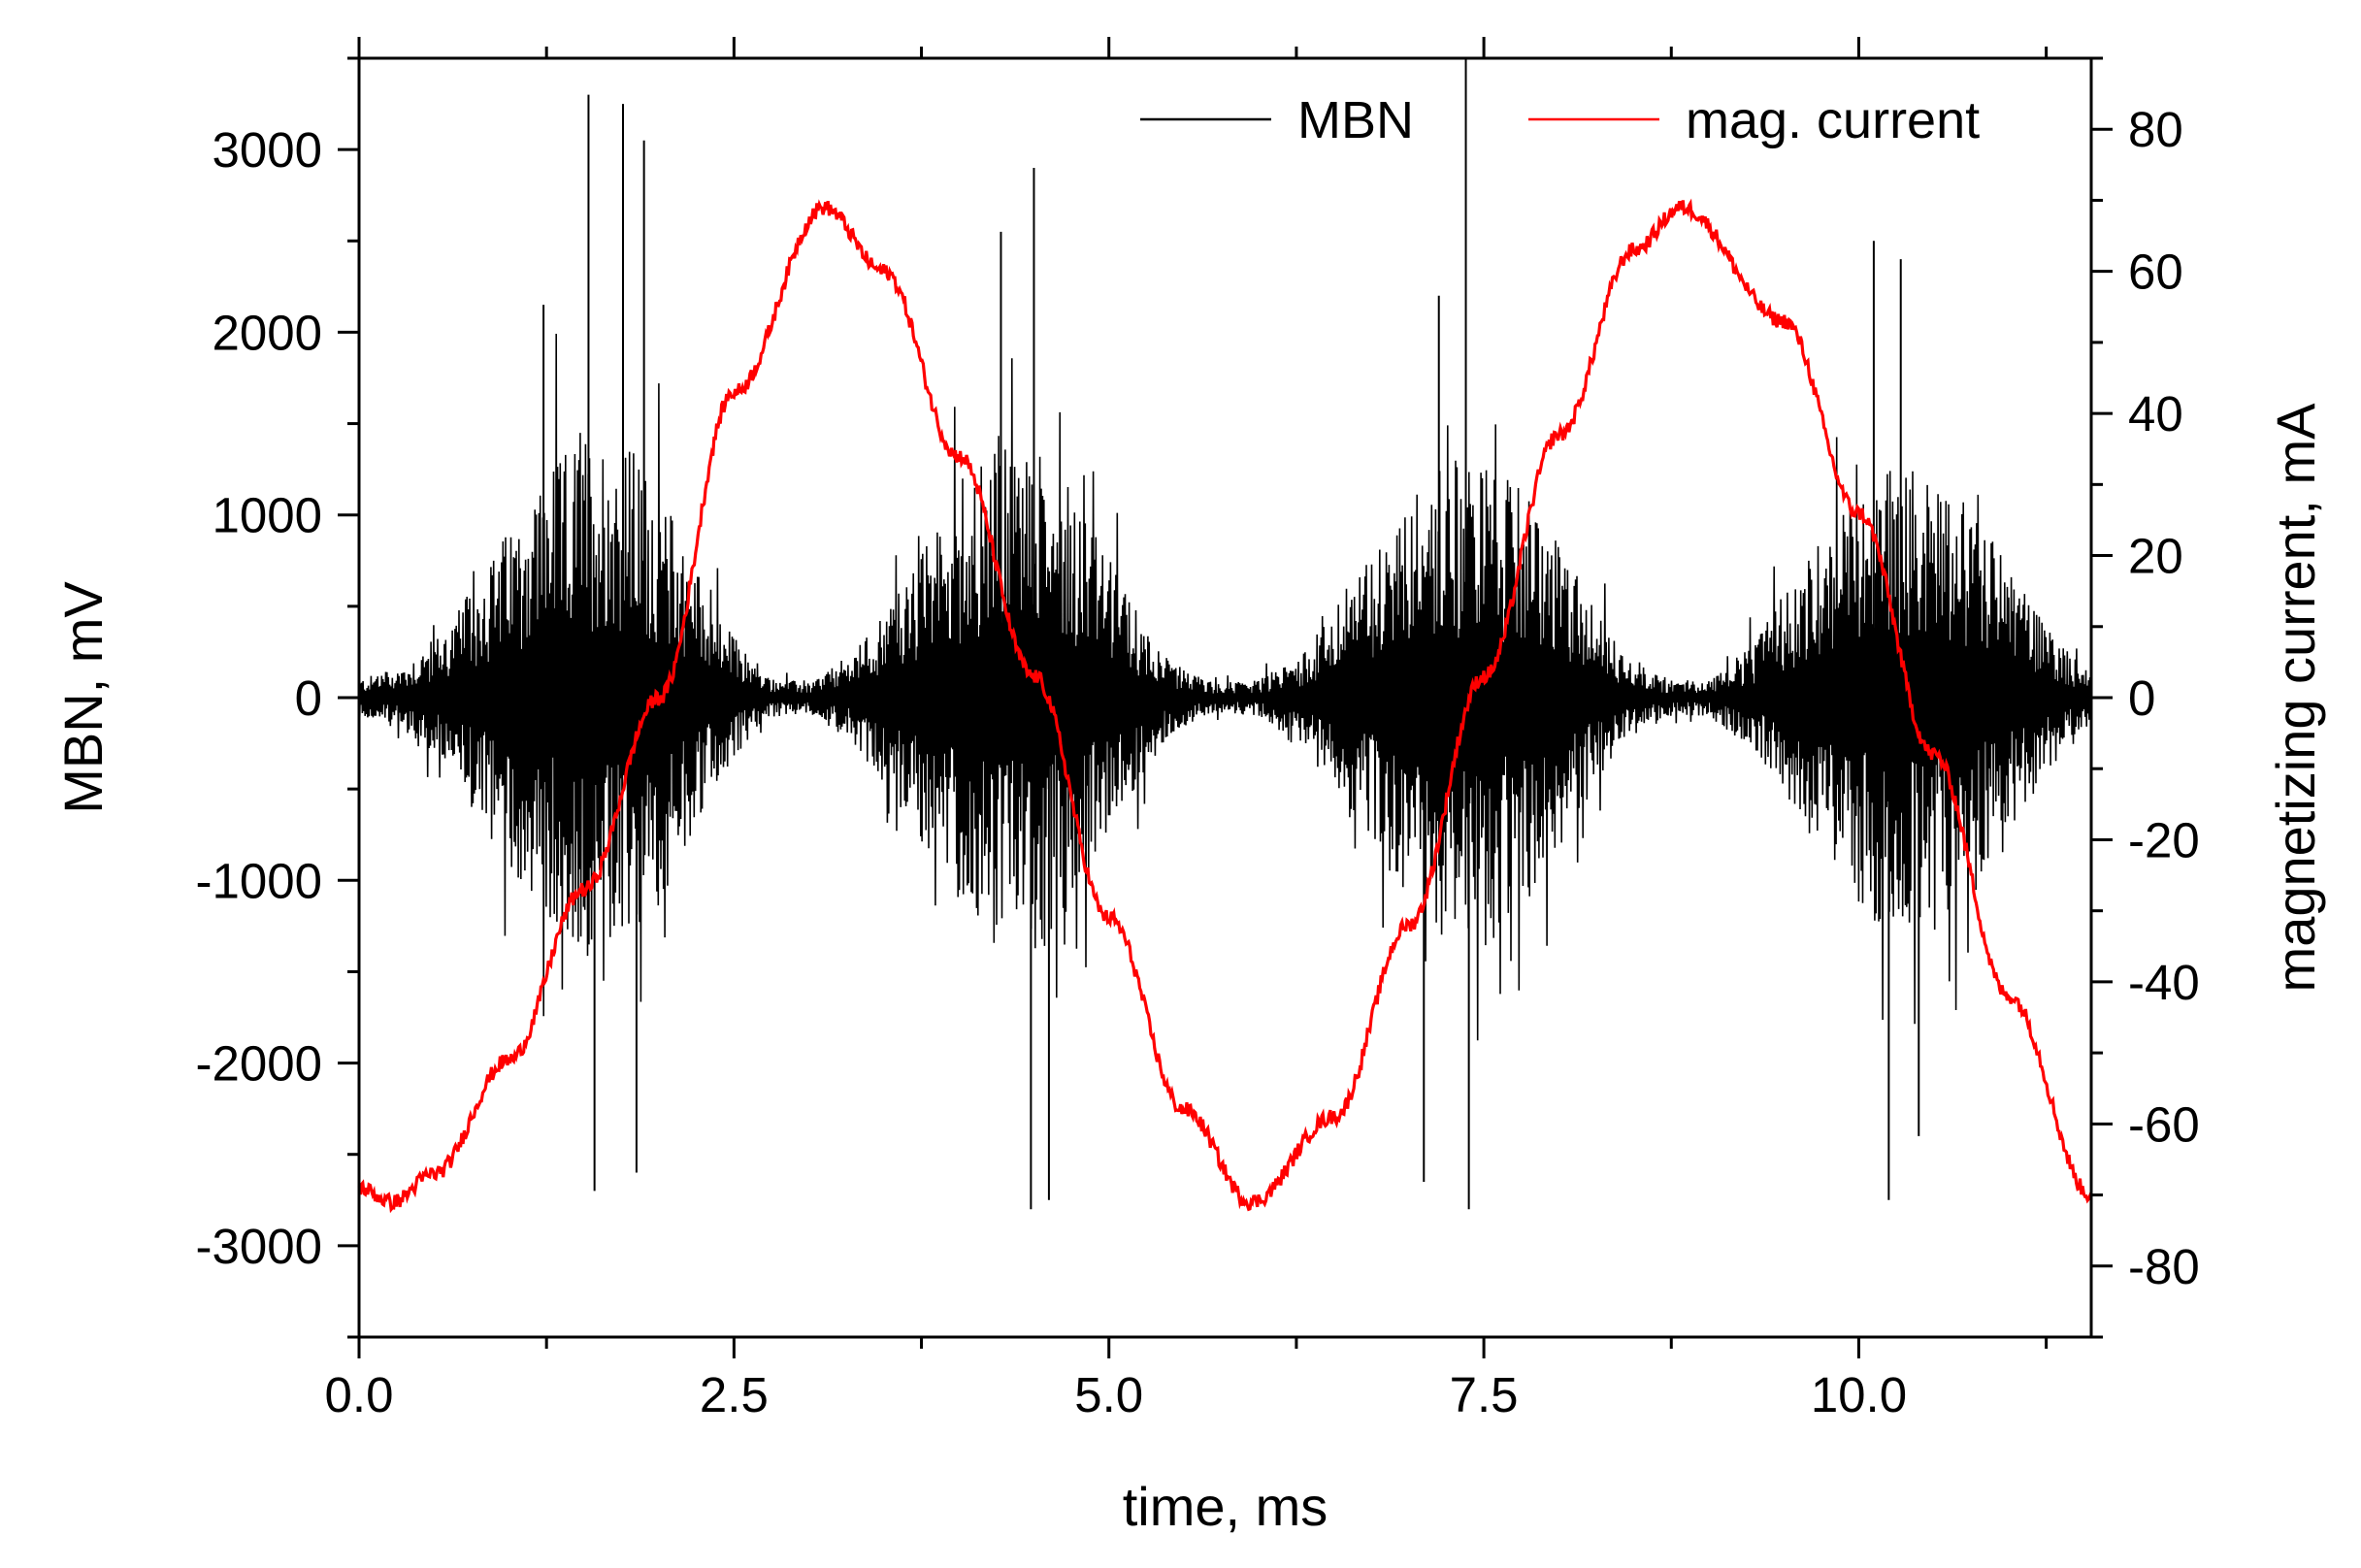 This screenshot has width=2361, height=1568. What do you see at coordinates (2164, 839) in the screenshot?
I see `y-right-tick-label: -20` at bounding box center [2164, 839].